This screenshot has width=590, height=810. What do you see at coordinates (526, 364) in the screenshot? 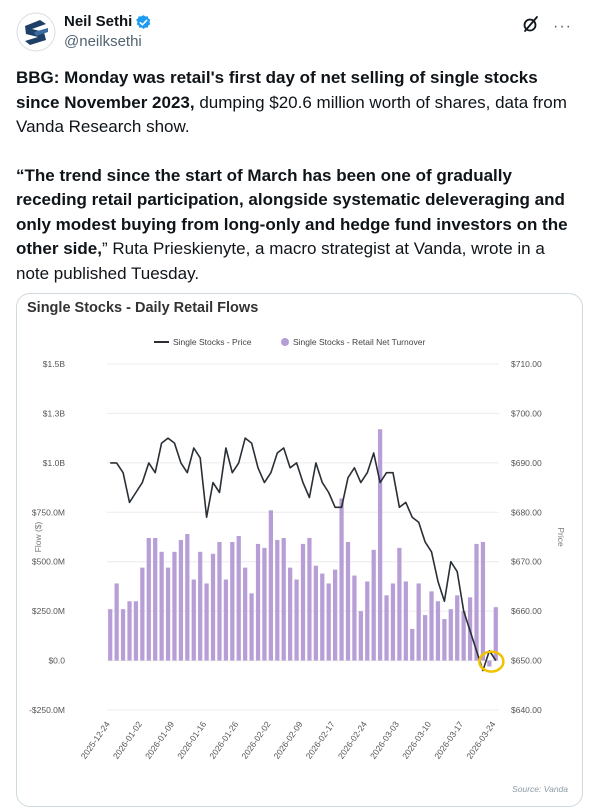
I see `y2-tick-label: $710.00` at bounding box center [526, 364].